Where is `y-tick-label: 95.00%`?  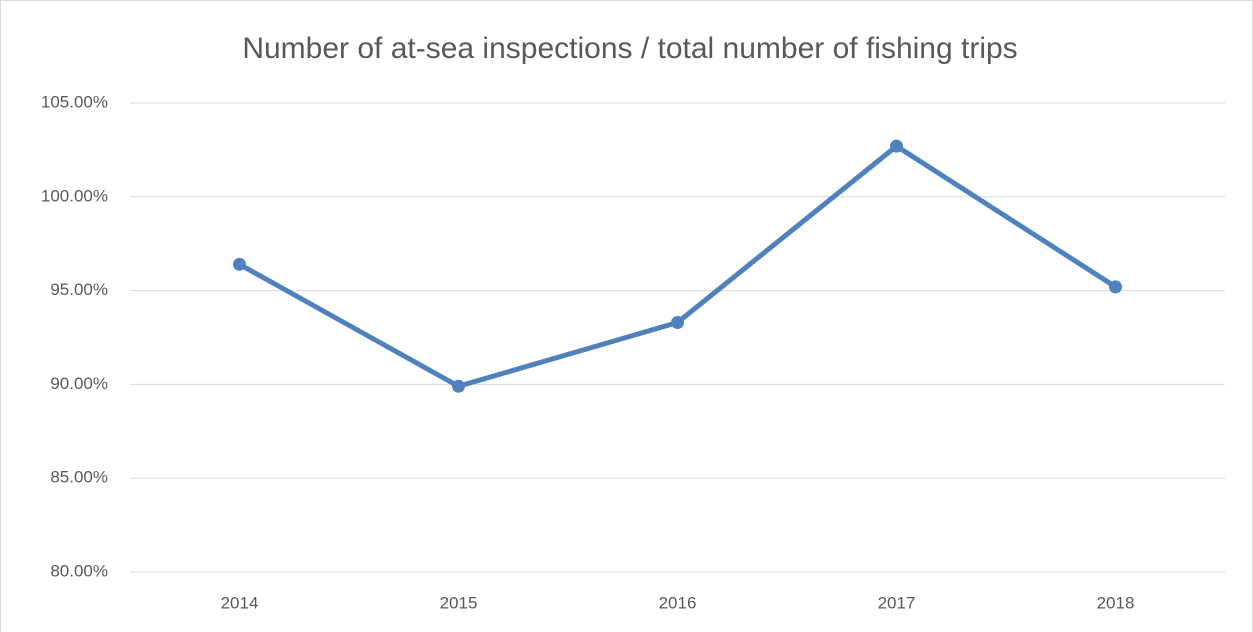
y-tick-label: 95.00% is located at coordinates (79, 289).